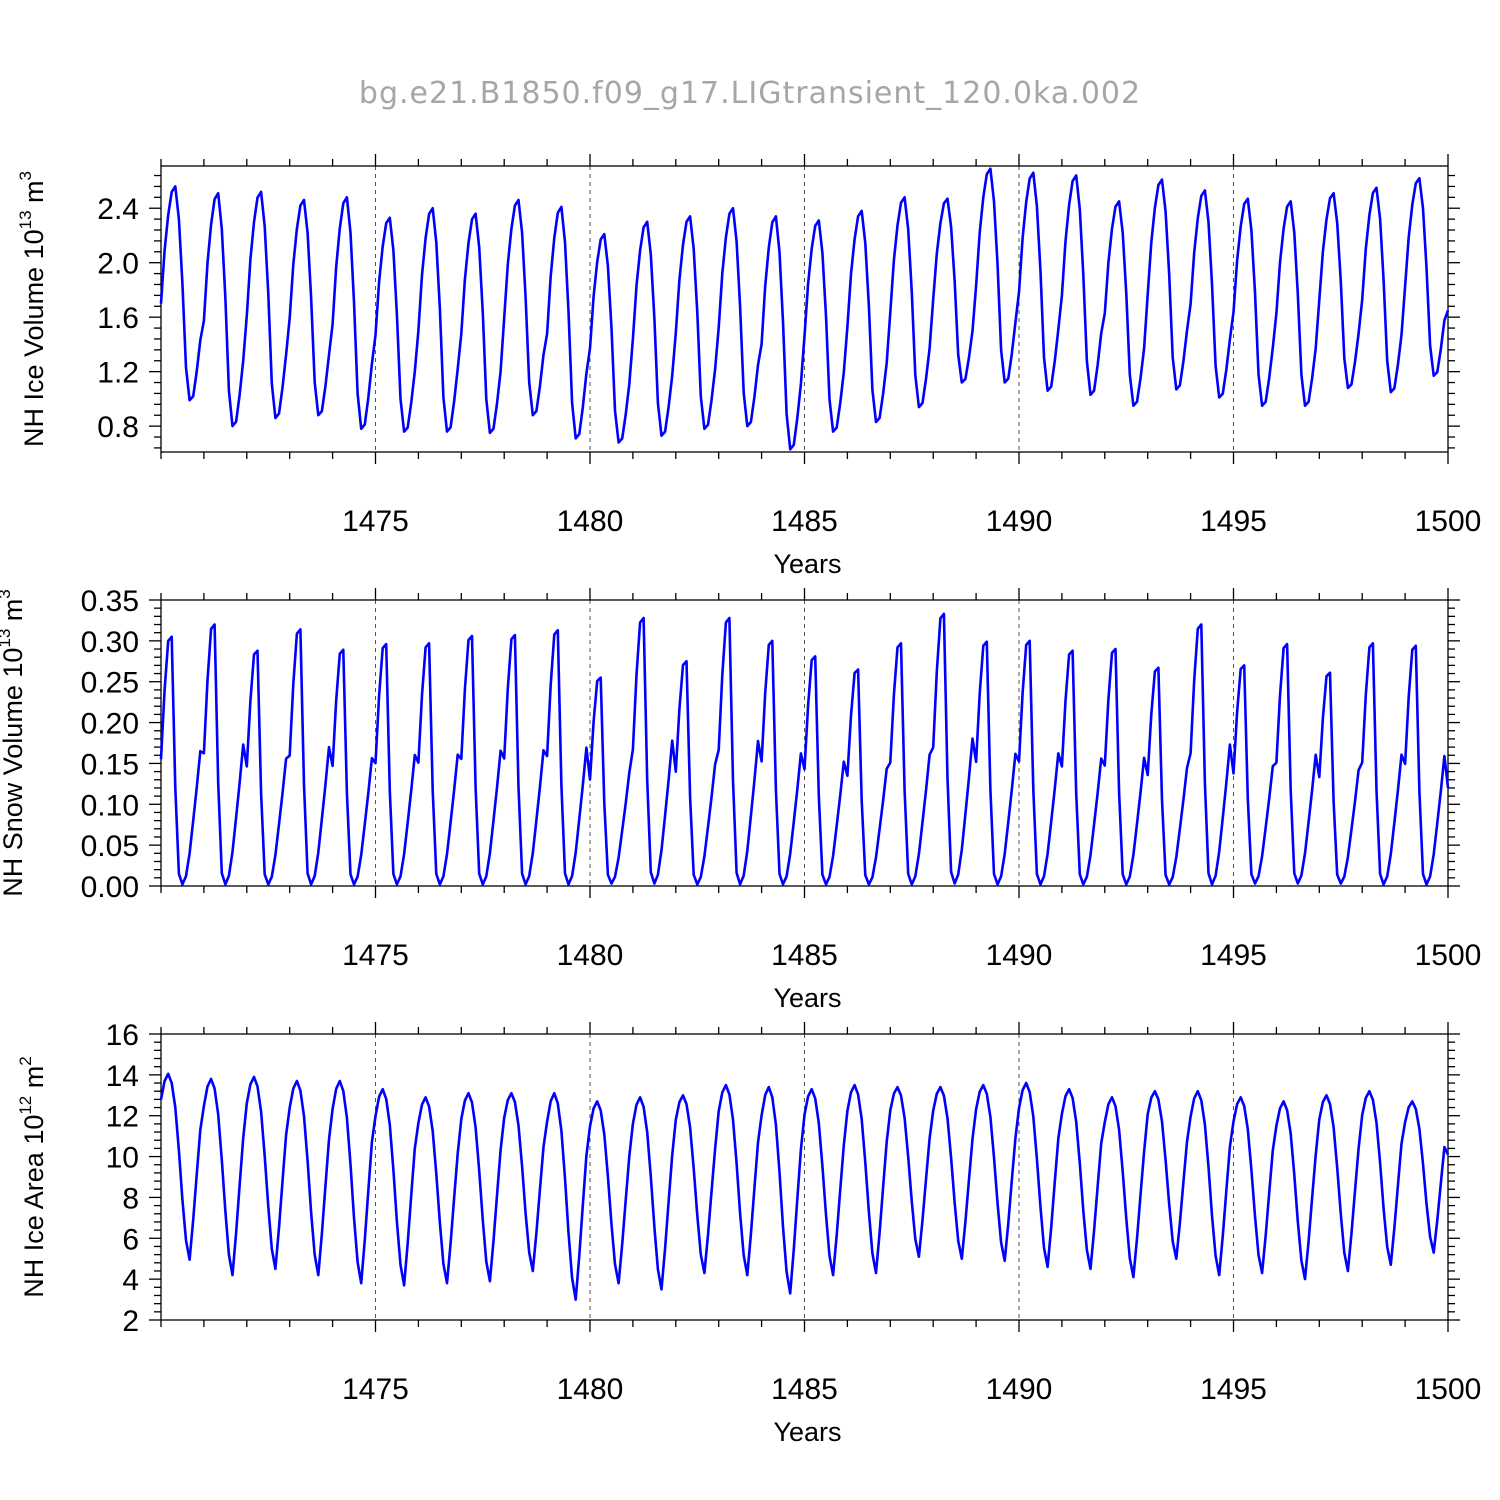  Describe the element at coordinates (32, 1176) in the screenshot. I see `y-axis-title: NH Ice Area 1012 m2` at that location.